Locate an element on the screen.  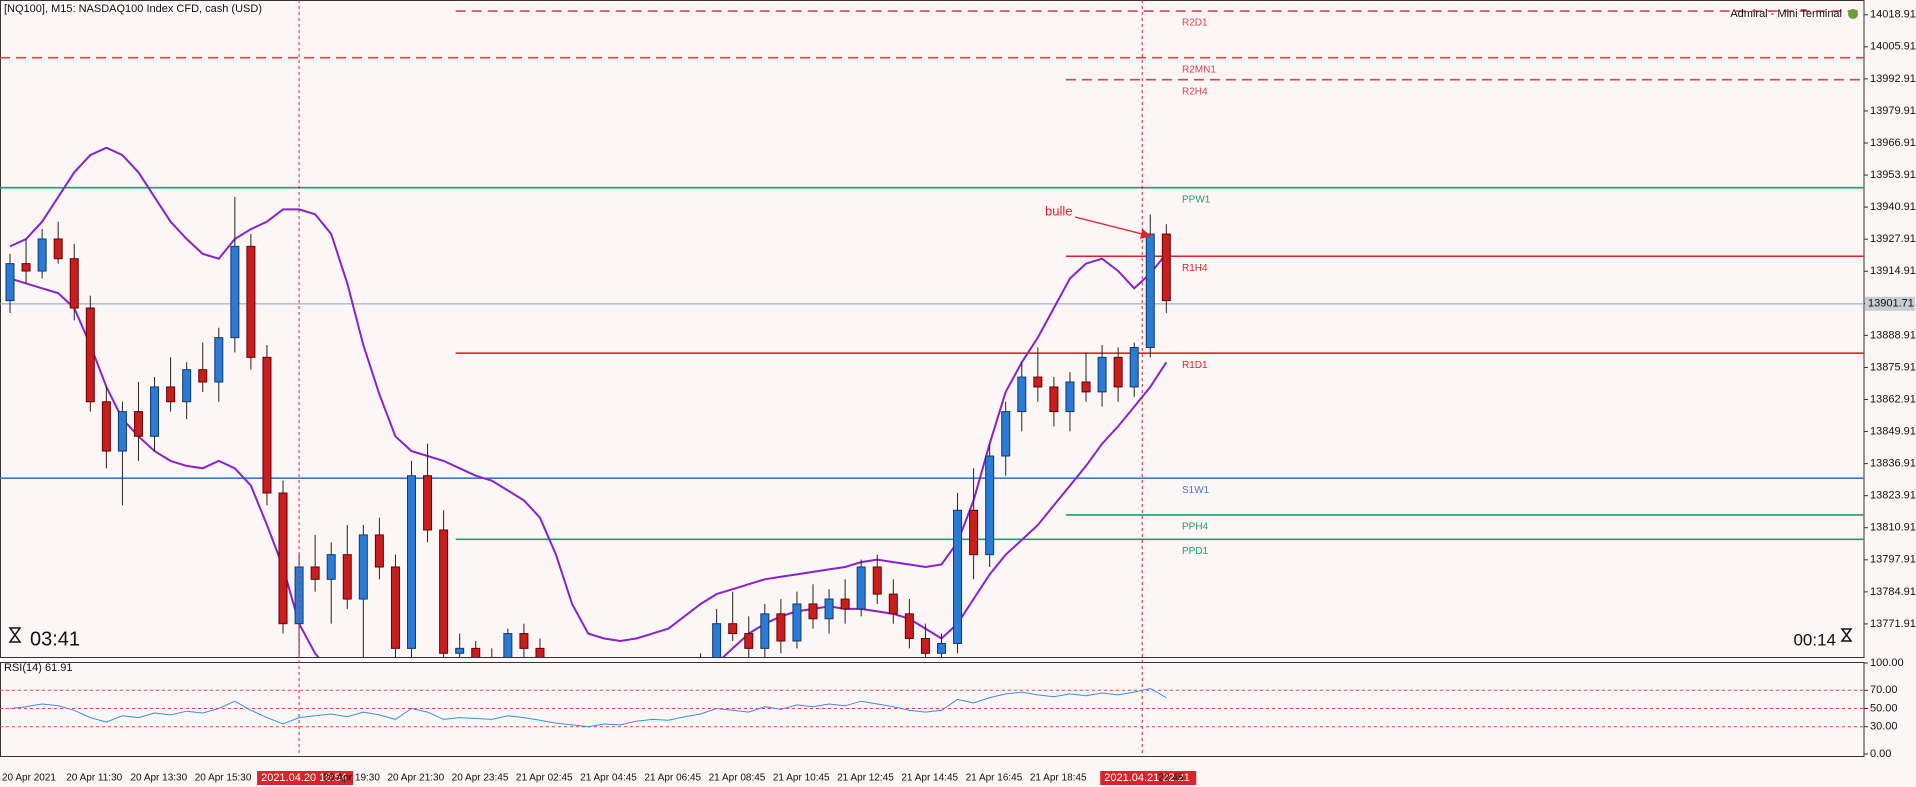
level-label: PPD1 is located at coordinates (1195, 551).